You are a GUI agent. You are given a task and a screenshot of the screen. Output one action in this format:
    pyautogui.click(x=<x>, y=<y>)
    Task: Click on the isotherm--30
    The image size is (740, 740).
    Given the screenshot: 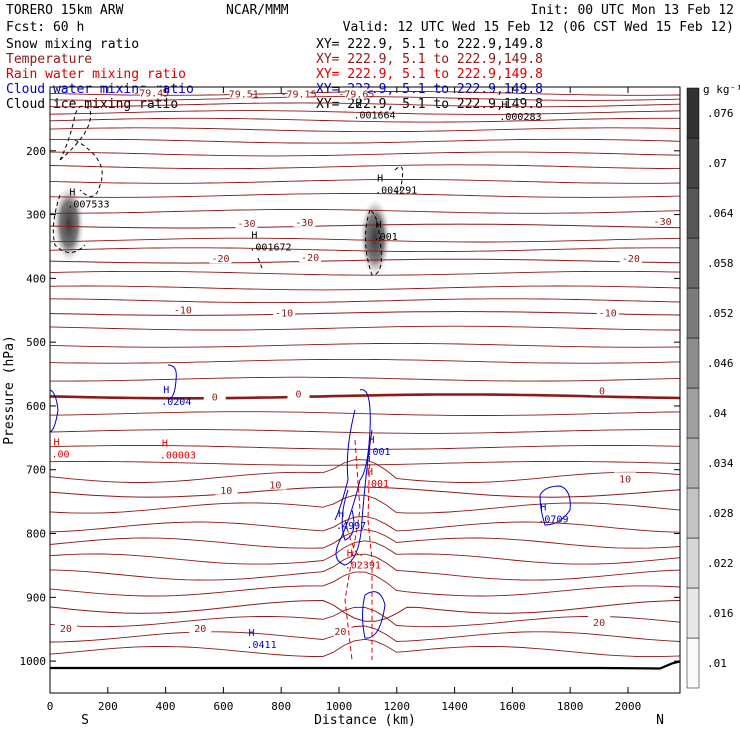 What is the action you would take?
    pyautogui.click(x=365, y=226)
    